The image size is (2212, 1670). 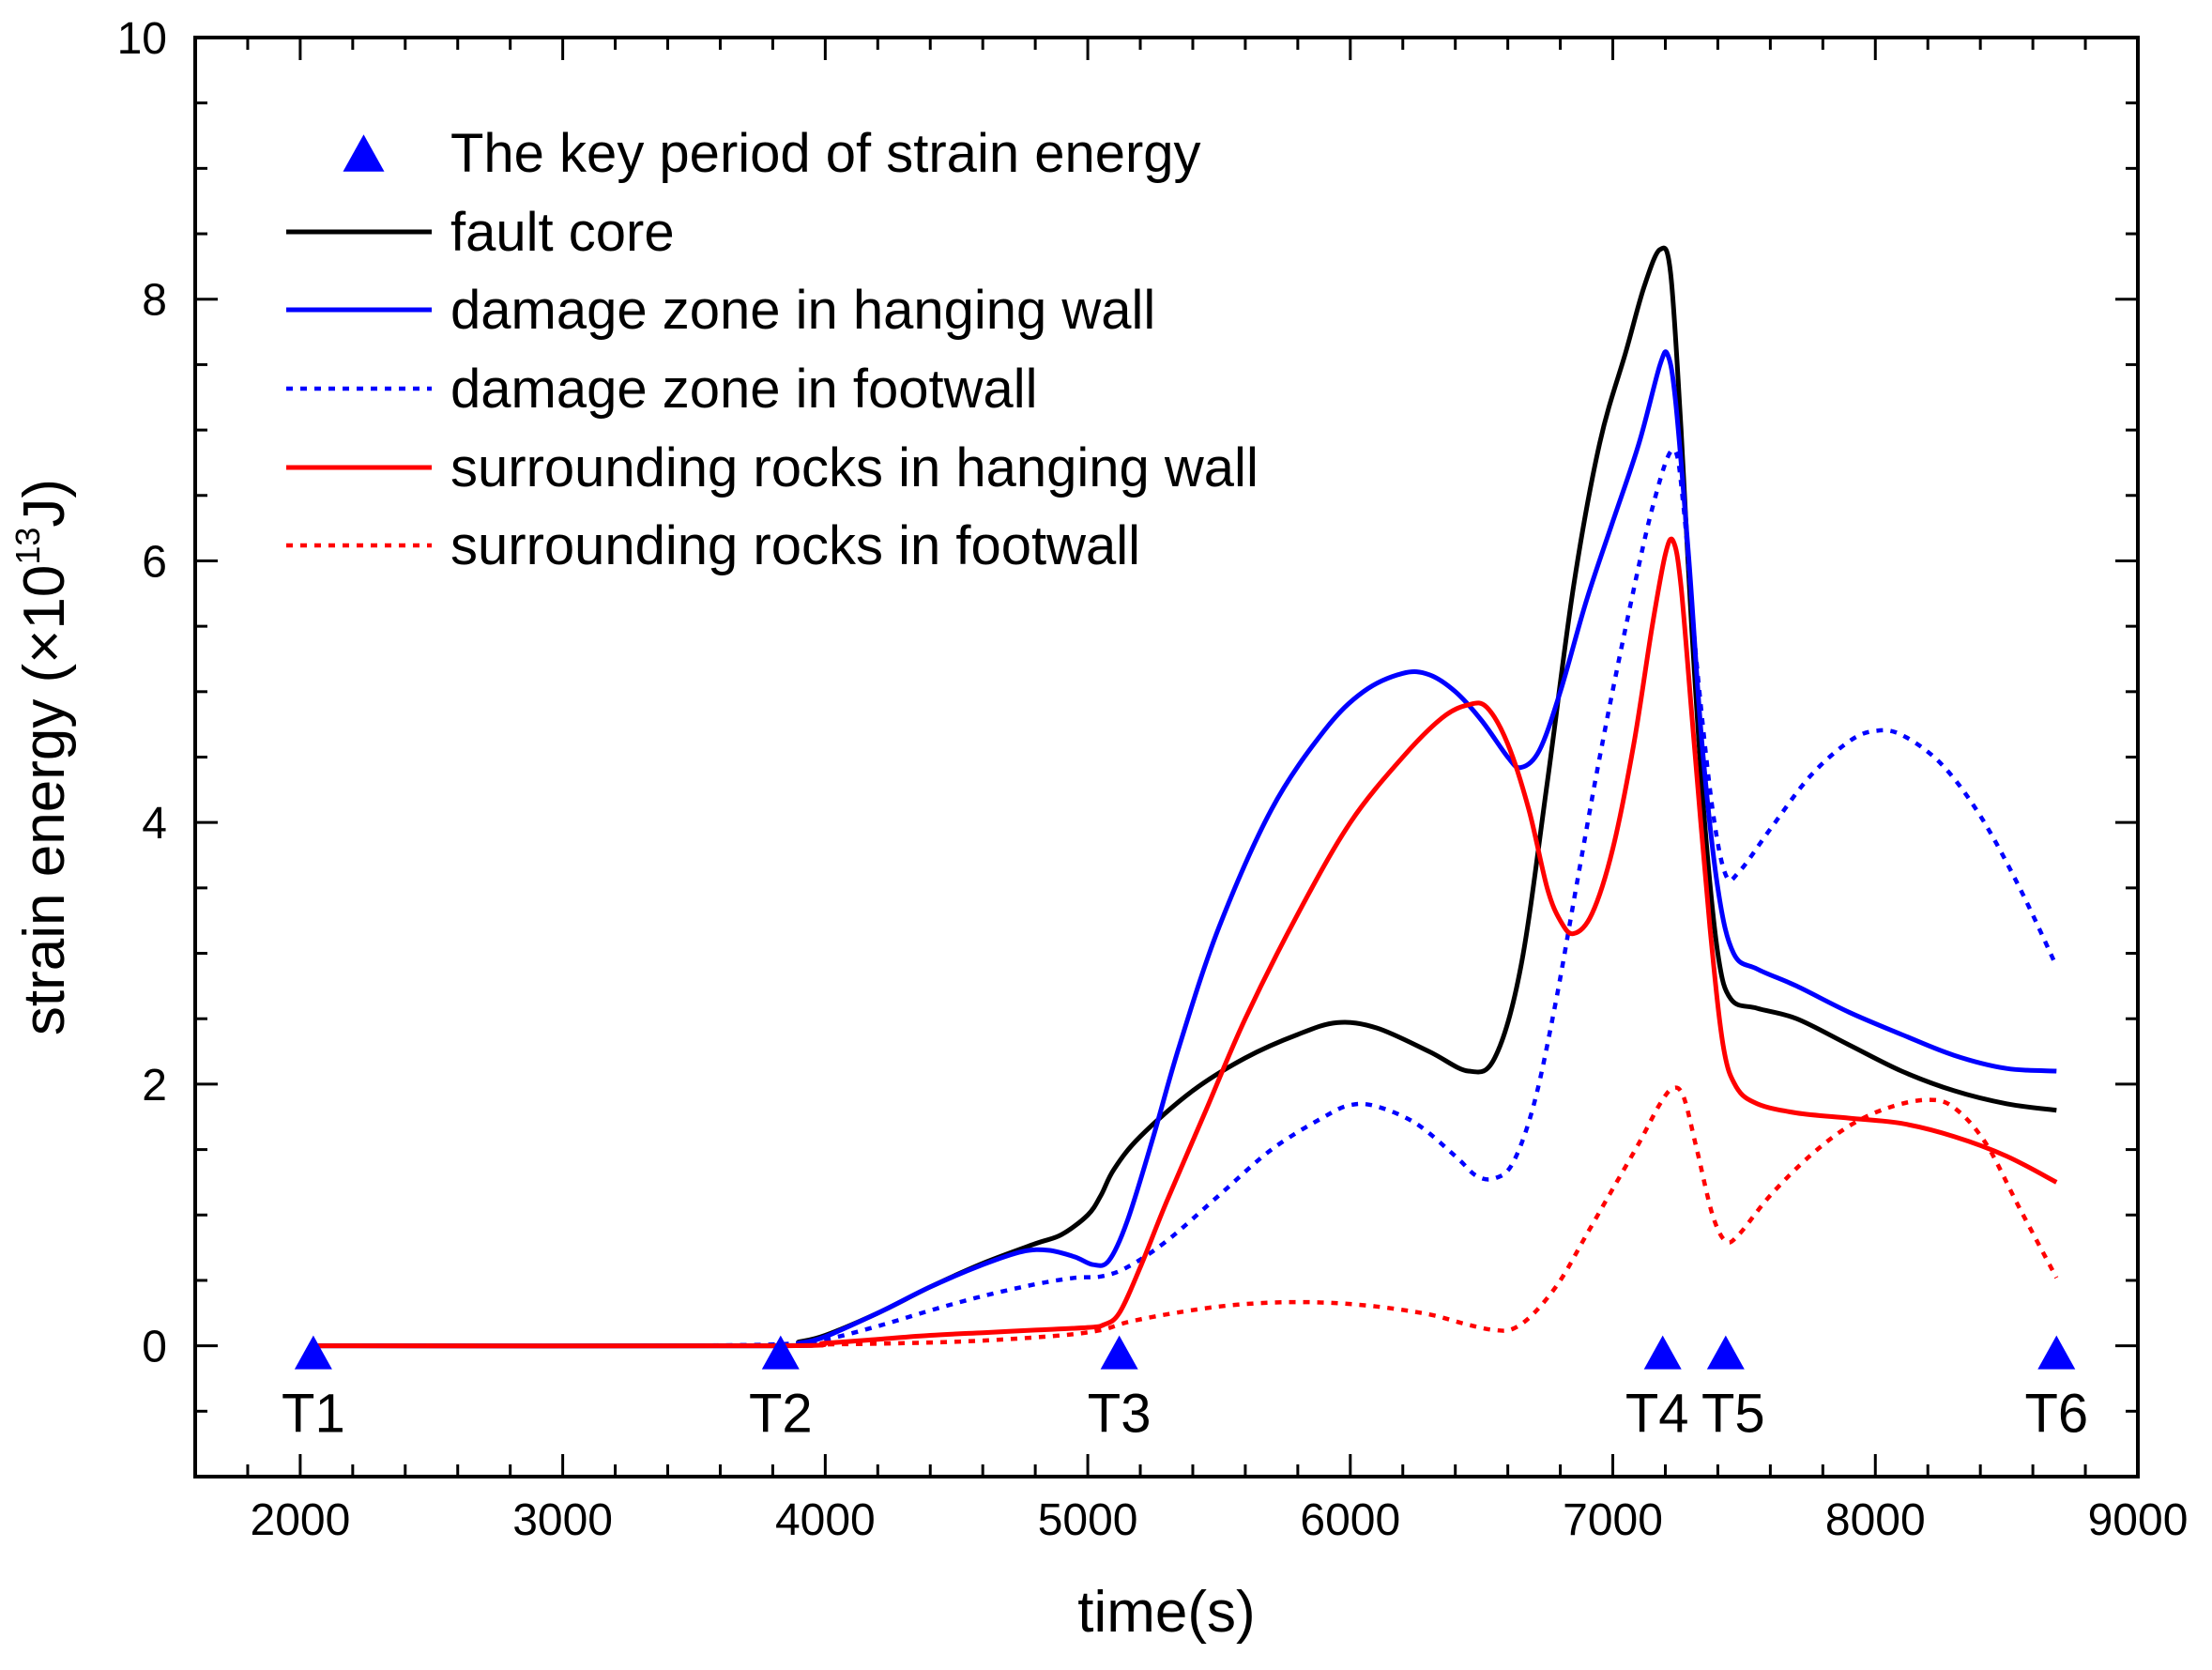 What do you see at coordinates (1350, 1520) in the screenshot?
I see `x-tick-label: 6000` at bounding box center [1350, 1520].